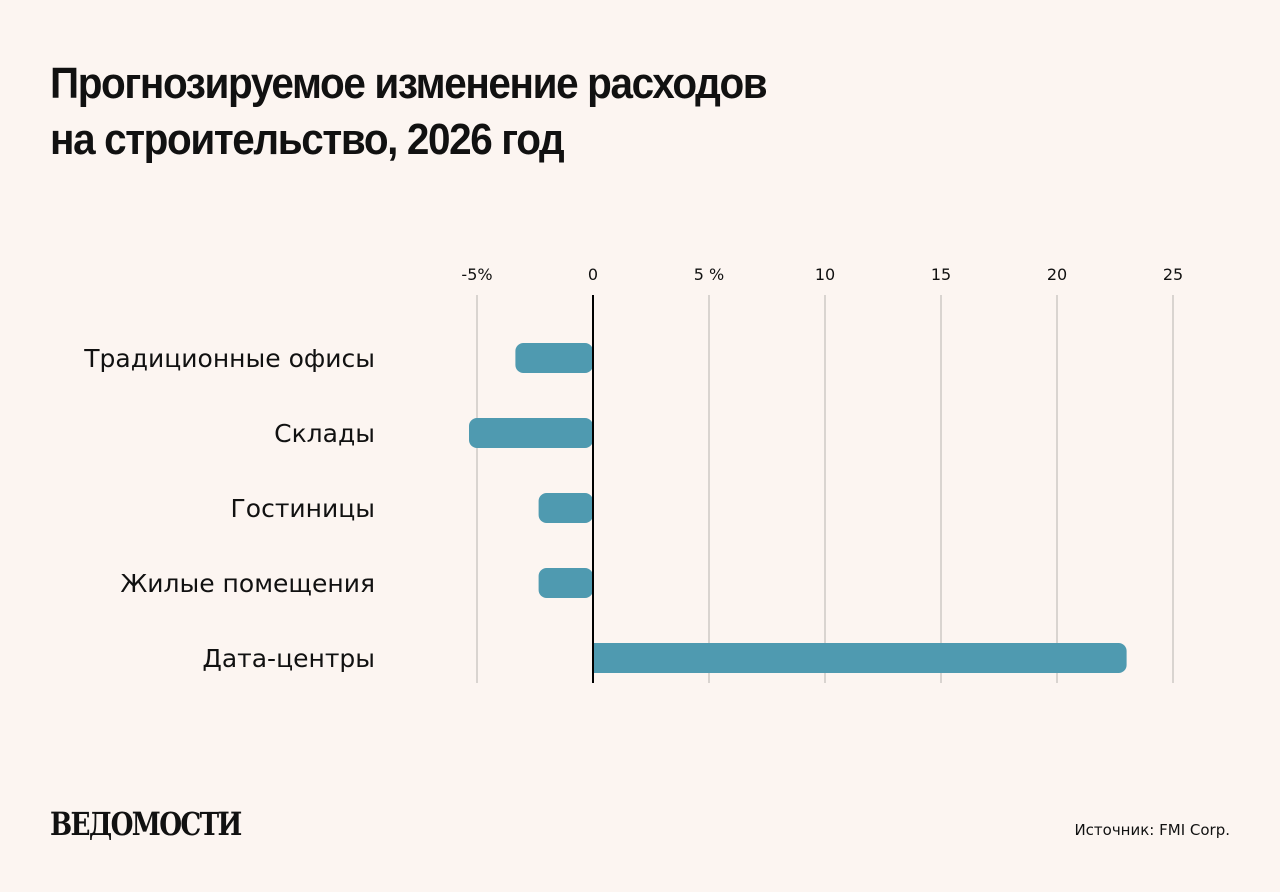 Image resolution: width=1280 pixels, height=892 pixels. I want to click on category-label: Гостиницы, so click(303, 508).